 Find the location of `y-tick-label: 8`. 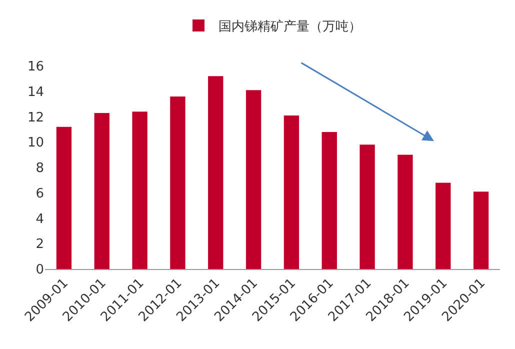

y-tick-label: 8 is located at coordinates (40, 168).